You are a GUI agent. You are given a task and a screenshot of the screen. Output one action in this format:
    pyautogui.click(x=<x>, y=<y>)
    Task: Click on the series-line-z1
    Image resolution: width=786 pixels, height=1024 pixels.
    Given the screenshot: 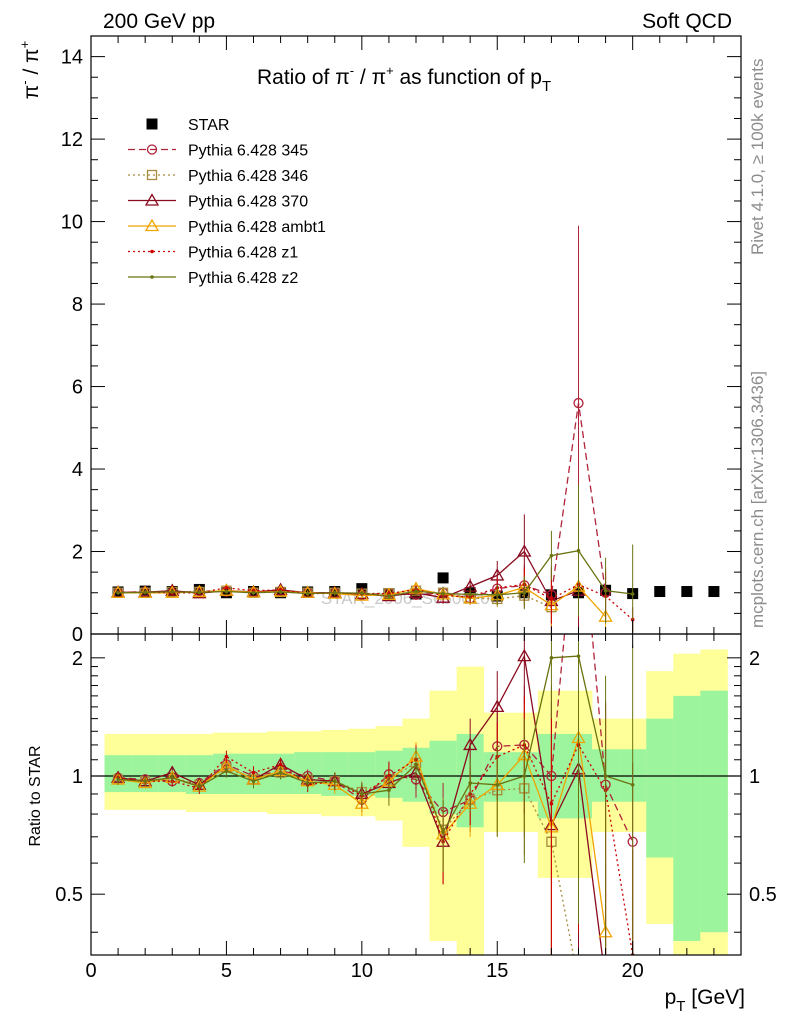 What is the action you would take?
    pyautogui.click(x=376, y=849)
    